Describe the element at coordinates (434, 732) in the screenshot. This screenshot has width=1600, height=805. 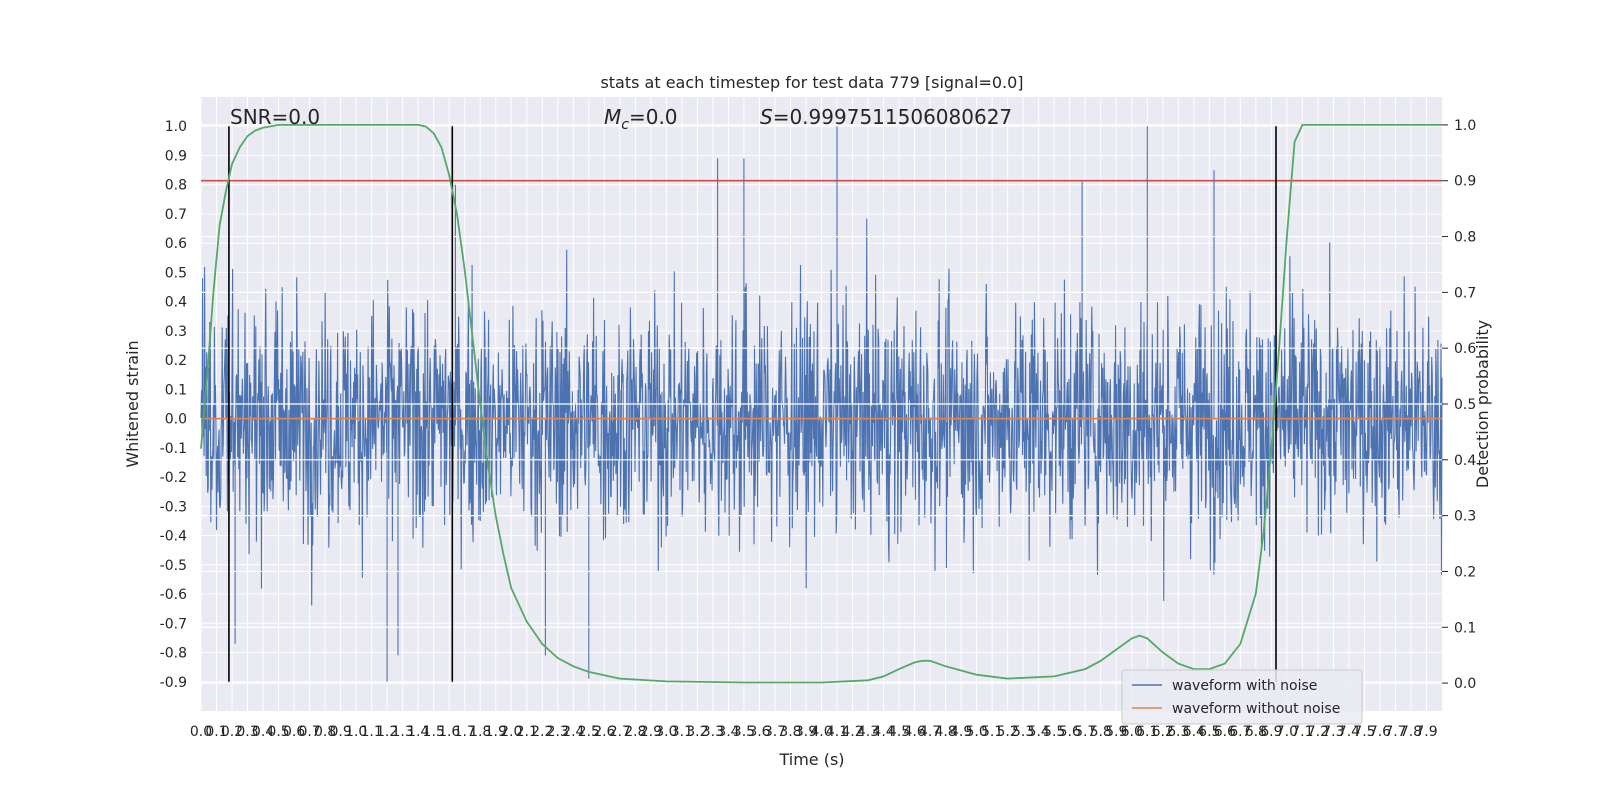
I see `x-tick-label: 1.5` at that location.